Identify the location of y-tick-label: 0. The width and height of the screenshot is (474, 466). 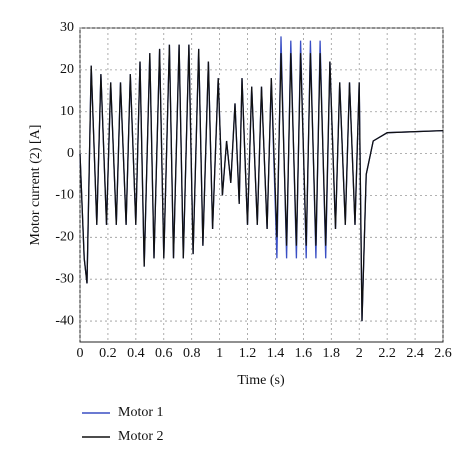
(70, 153).